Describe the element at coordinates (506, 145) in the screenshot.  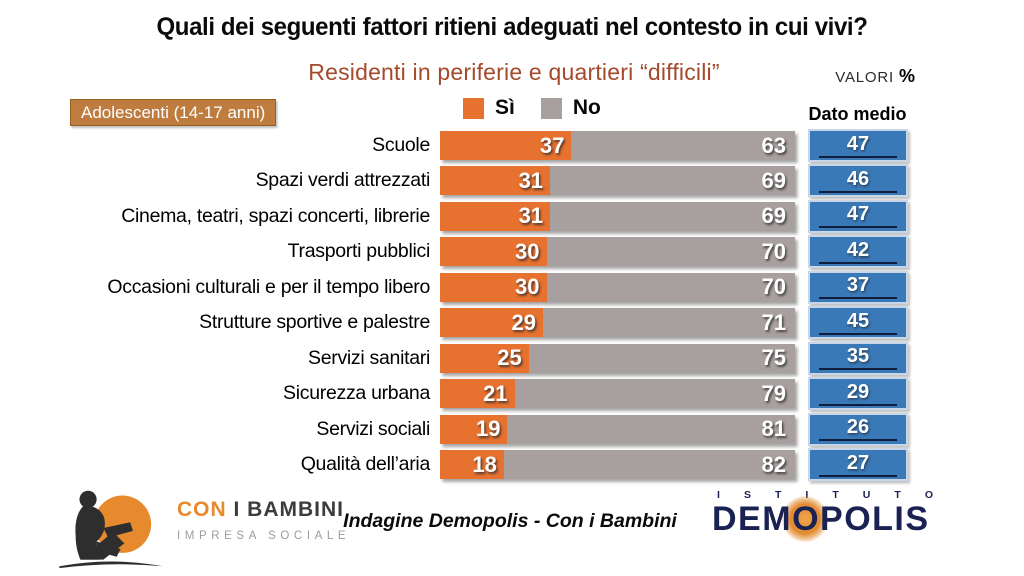
I see `bar-segment-si: 37` at that location.